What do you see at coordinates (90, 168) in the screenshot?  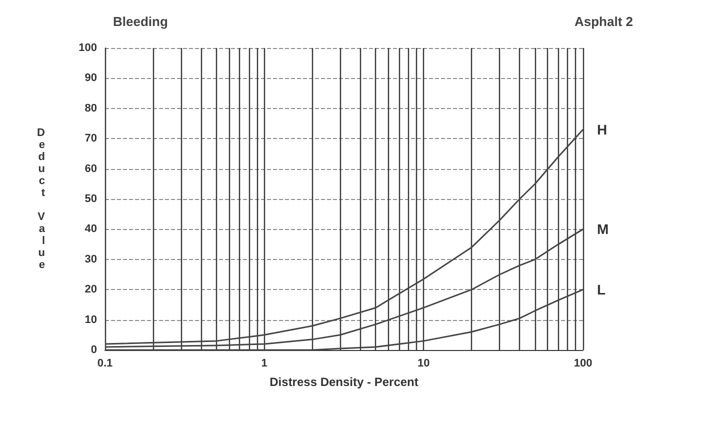 I see `y-tick-label: 60` at bounding box center [90, 168].